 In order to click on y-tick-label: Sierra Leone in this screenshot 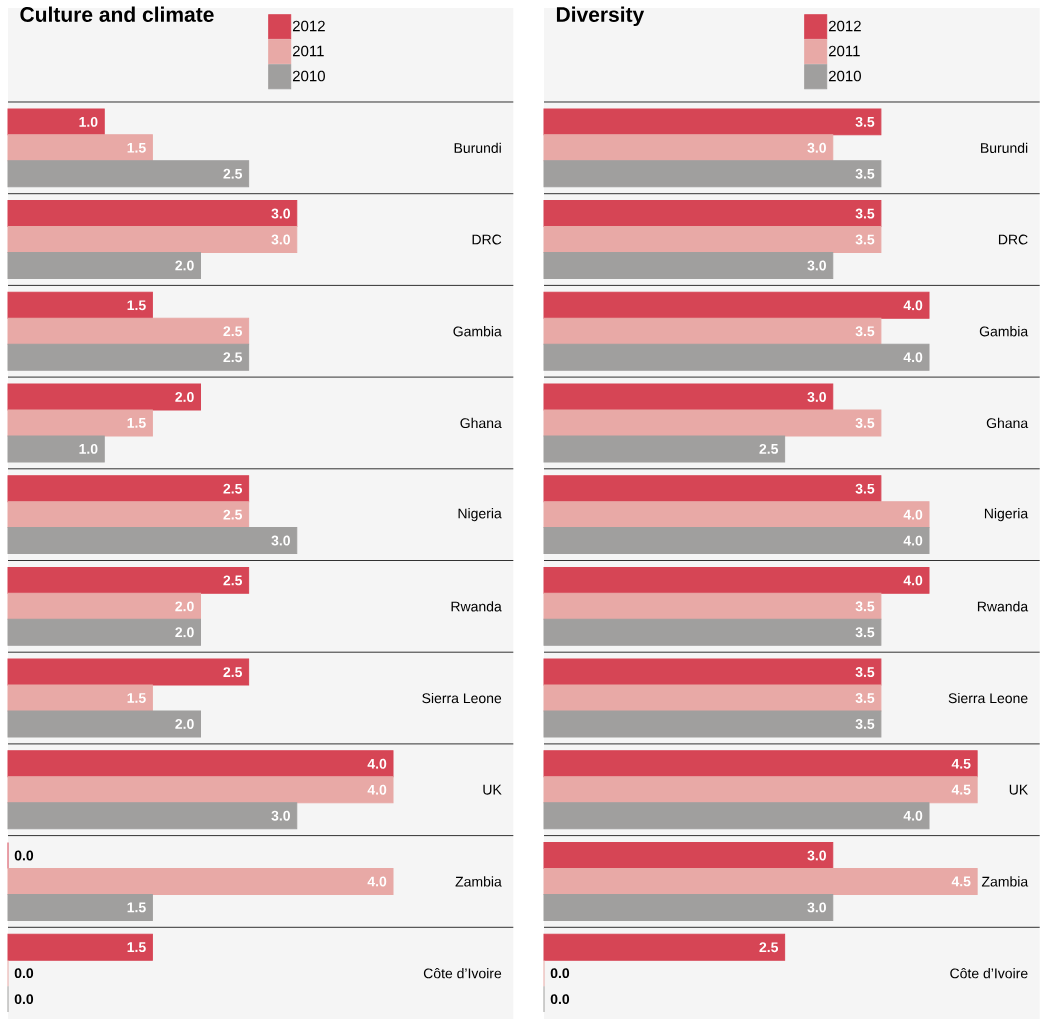, I will do `click(462, 698)`.